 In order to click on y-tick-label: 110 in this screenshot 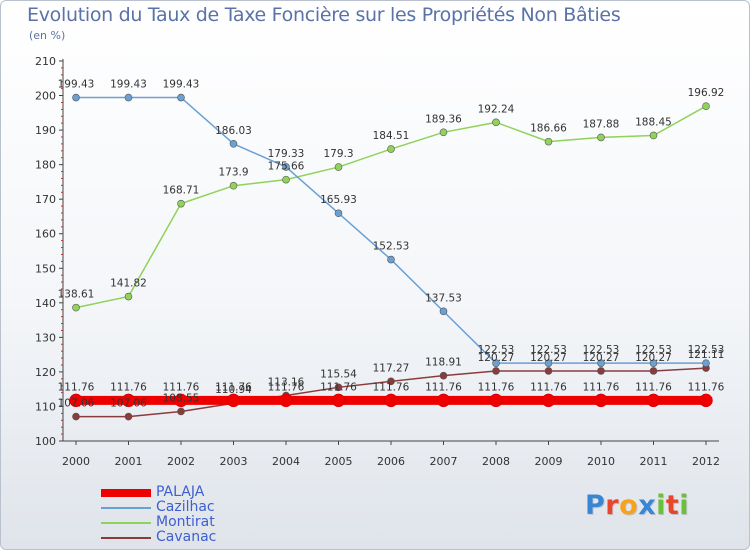, I will do `click(45, 406)`.